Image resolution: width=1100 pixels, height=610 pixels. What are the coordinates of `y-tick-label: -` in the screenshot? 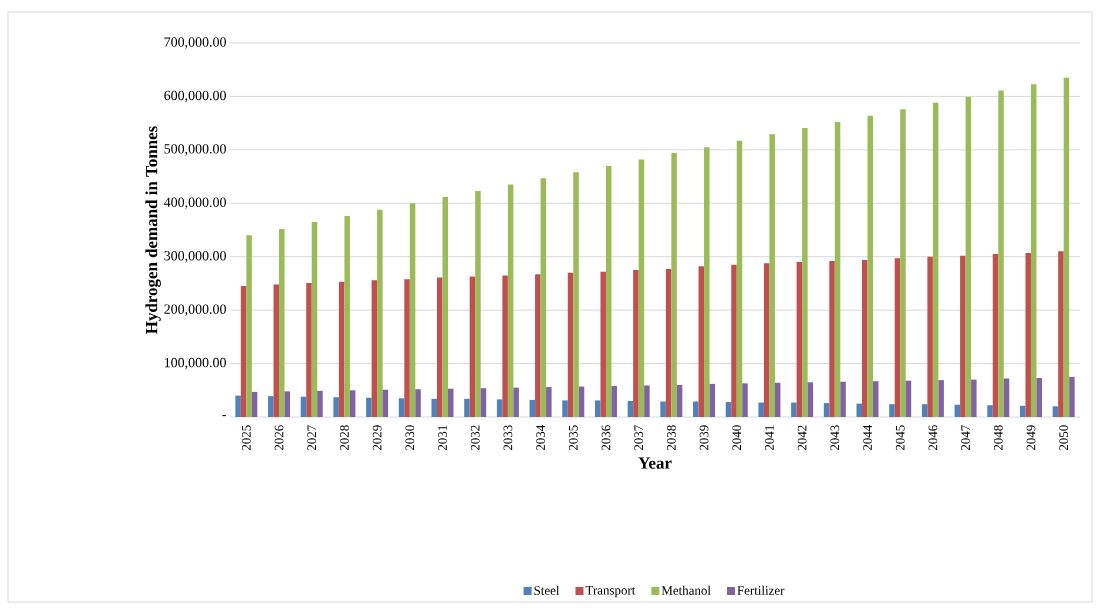 It's located at (224, 416).